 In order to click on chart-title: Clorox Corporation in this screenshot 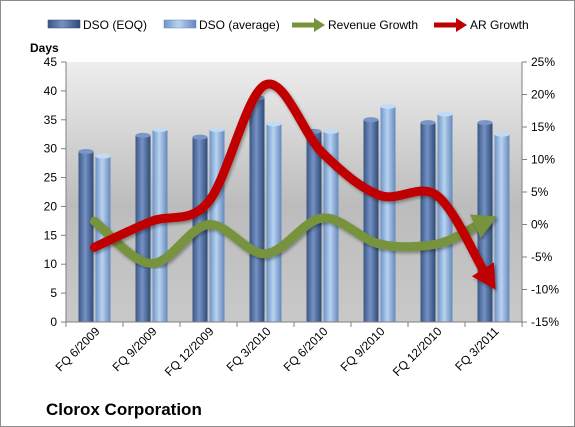, I will do `click(124, 409)`.